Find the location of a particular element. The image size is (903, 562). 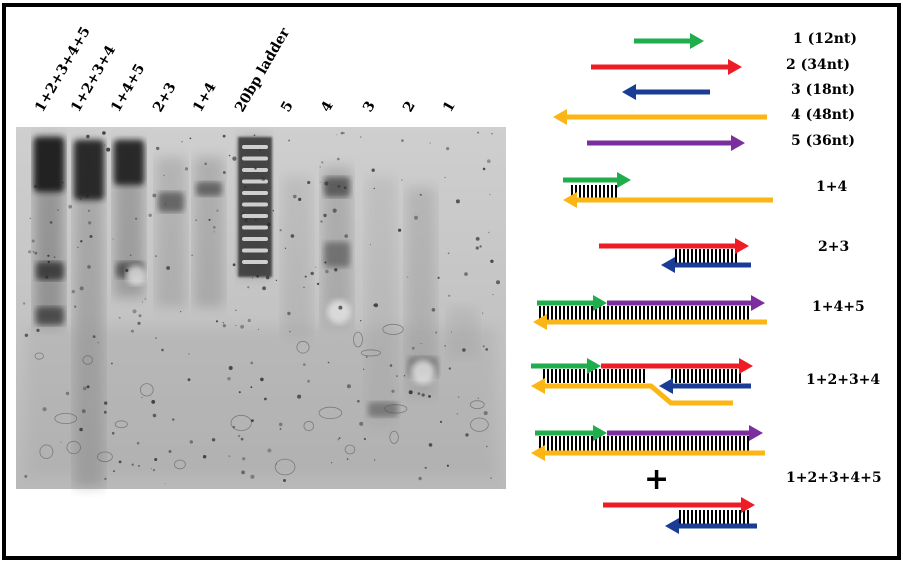

lane-smear is located at coordinates (209, 232).